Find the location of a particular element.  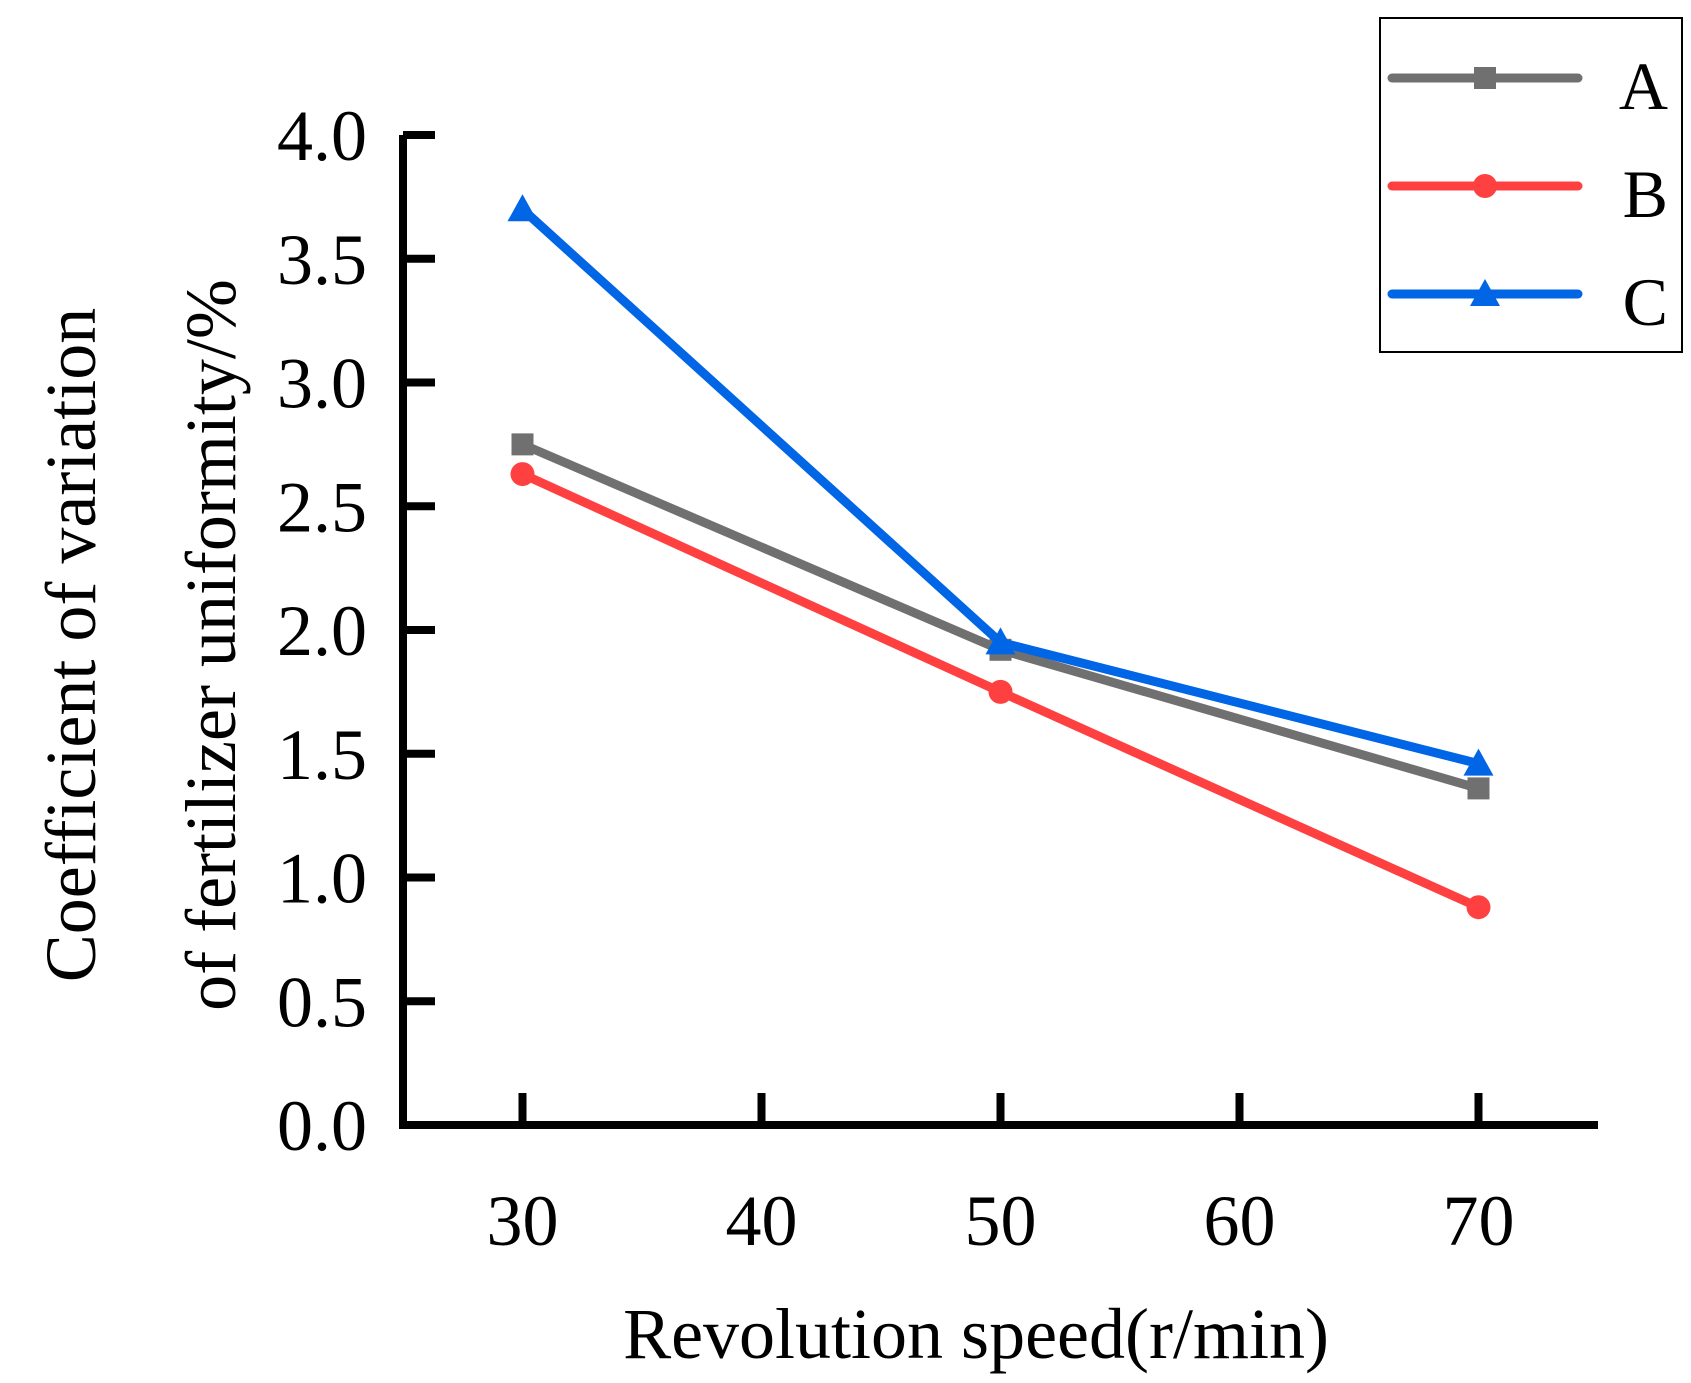

y-tick-label: 4.0 is located at coordinates (322, 136).